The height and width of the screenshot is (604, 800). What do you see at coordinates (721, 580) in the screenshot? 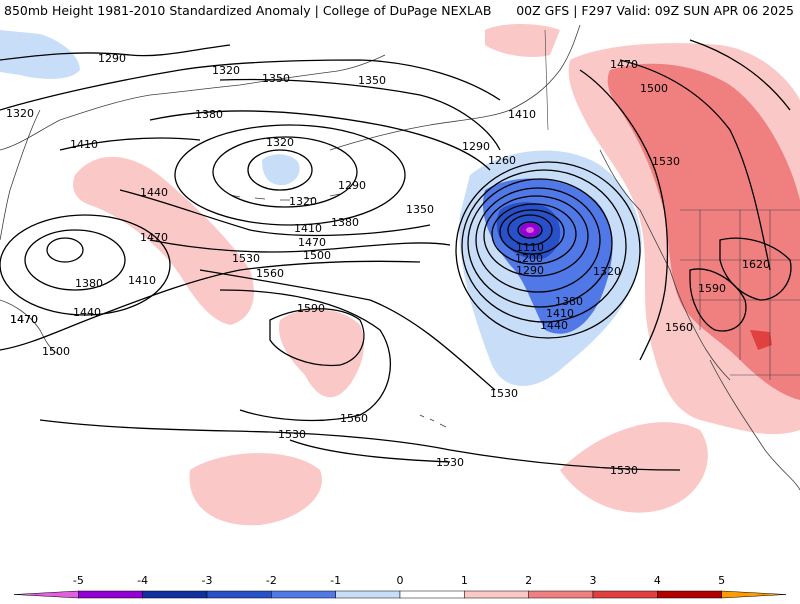
I see `colorbar-tick-label: 5` at bounding box center [721, 580].